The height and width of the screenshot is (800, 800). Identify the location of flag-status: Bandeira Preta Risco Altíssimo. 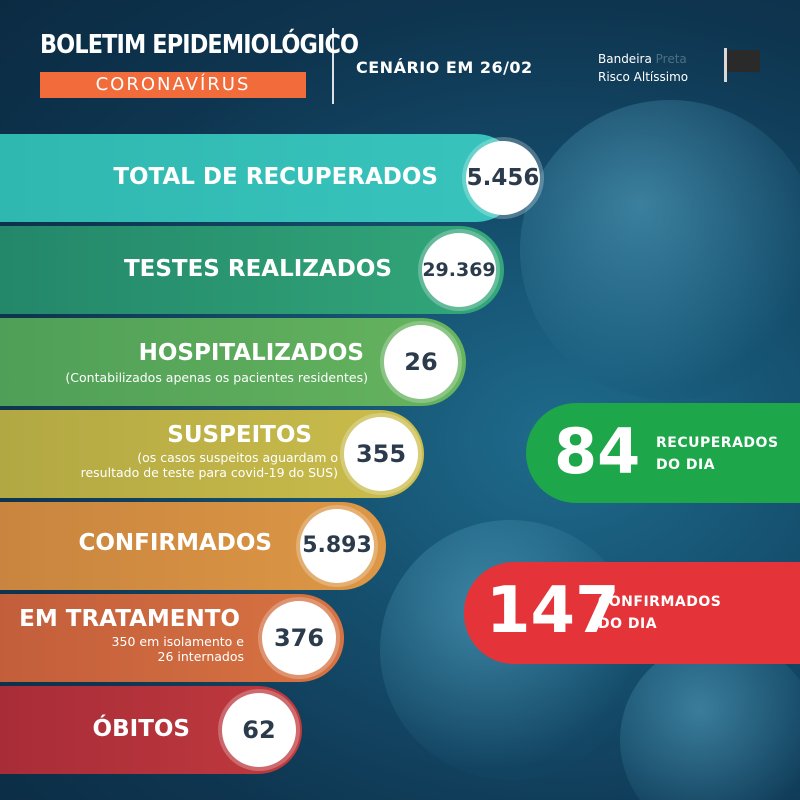
(643, 68).